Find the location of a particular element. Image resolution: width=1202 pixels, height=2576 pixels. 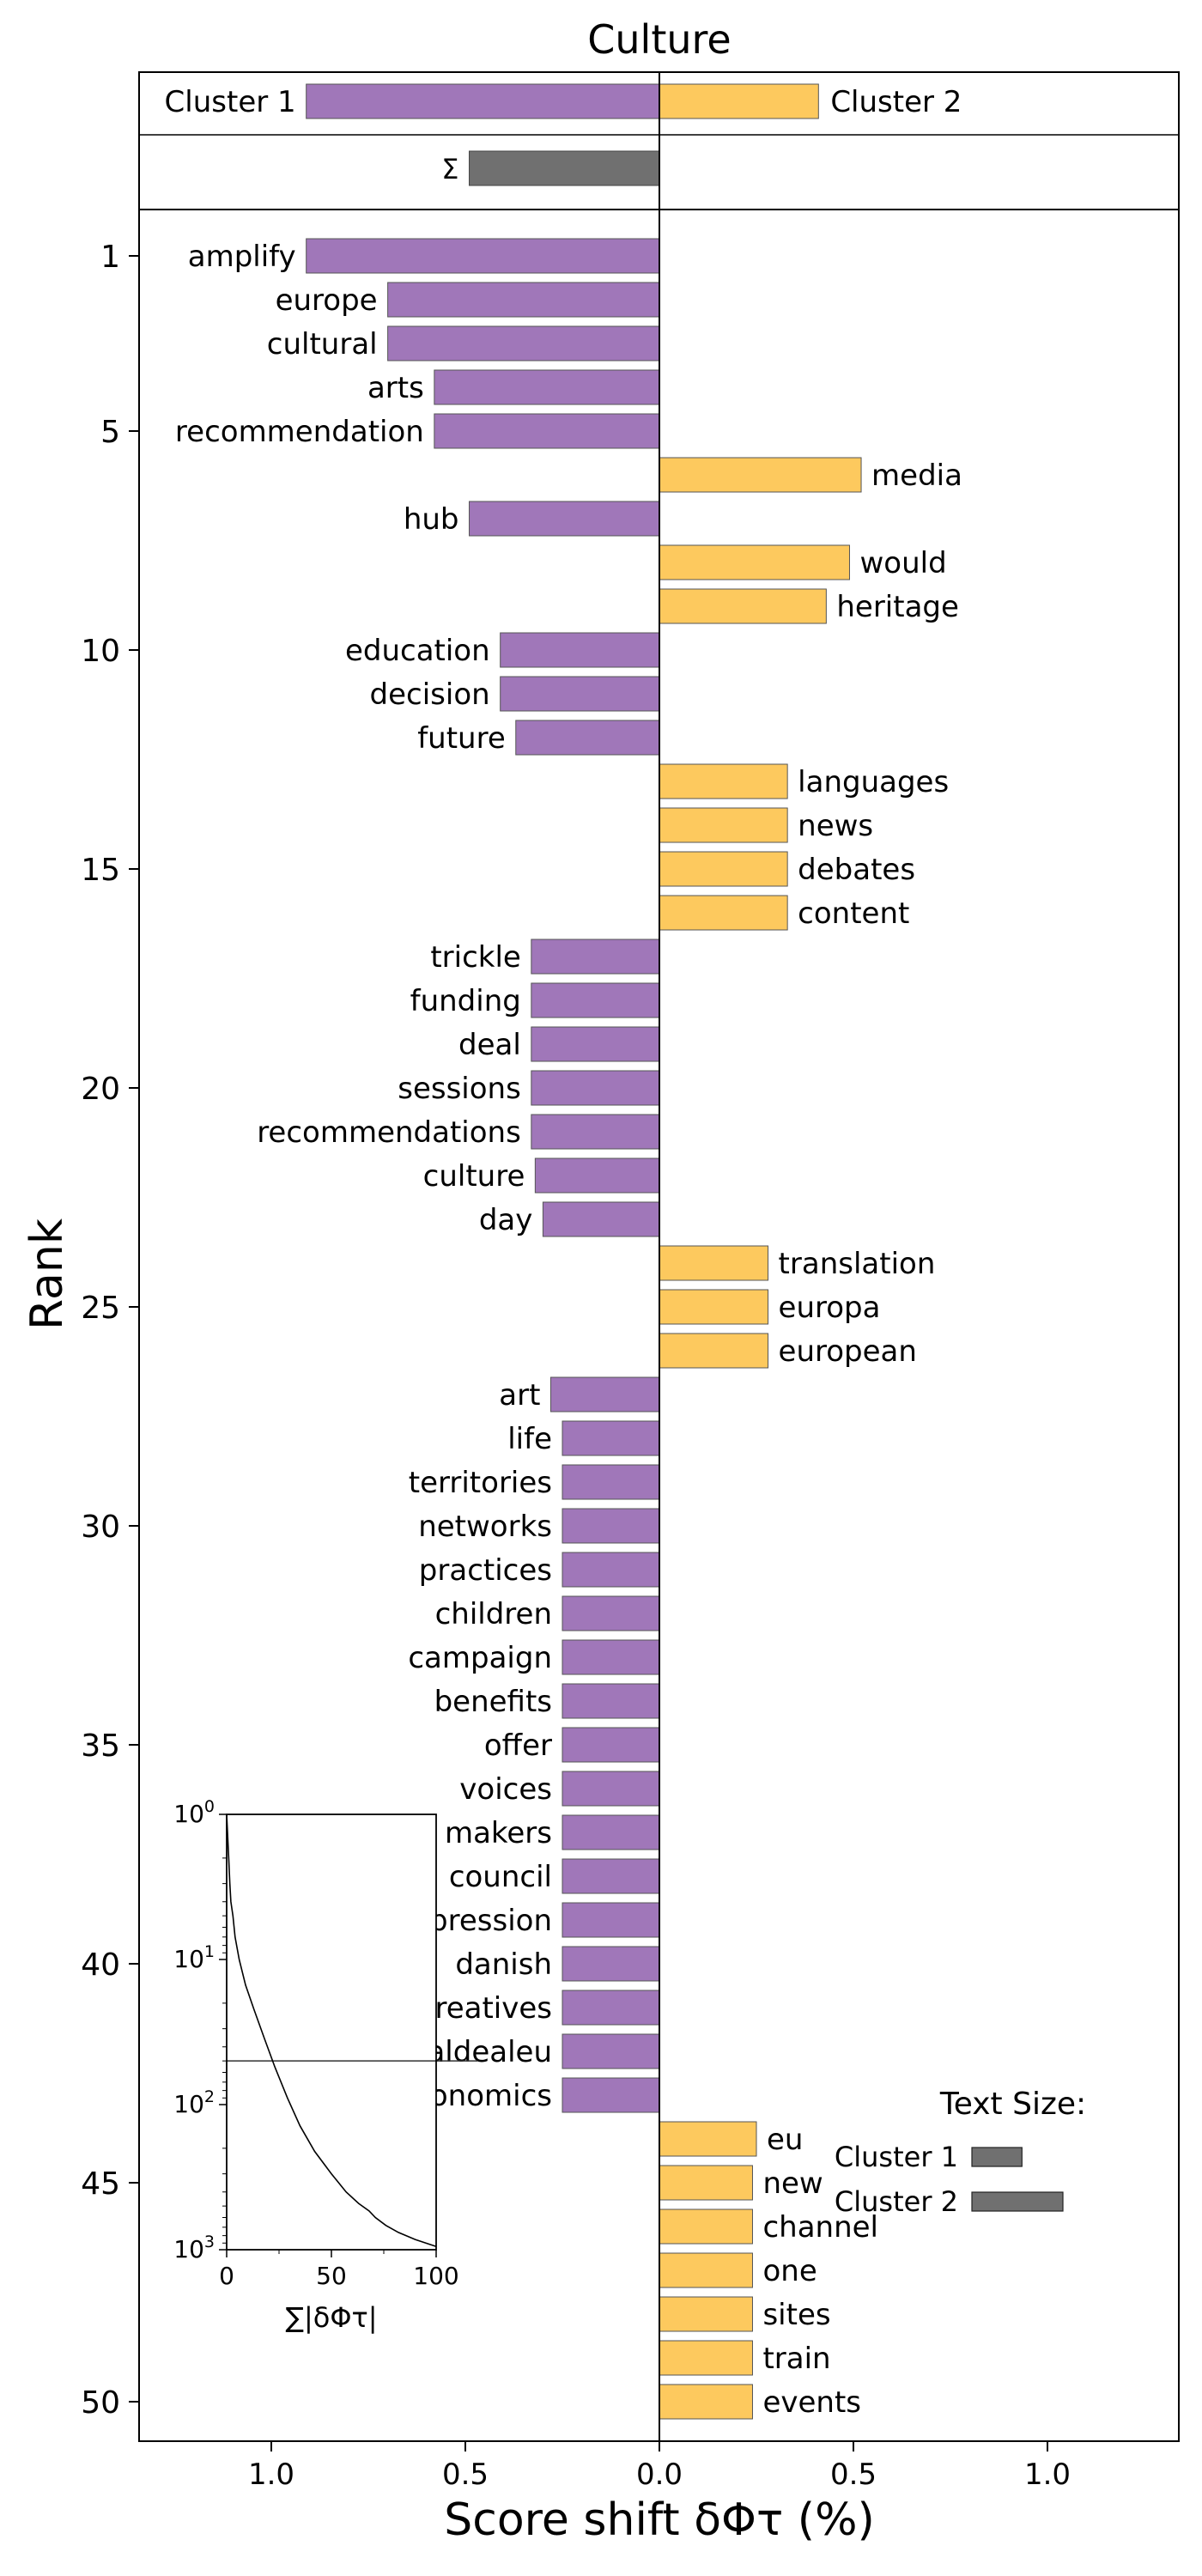

legend-entry-label: Cluster 1 is located at coordinates (897, 2157).